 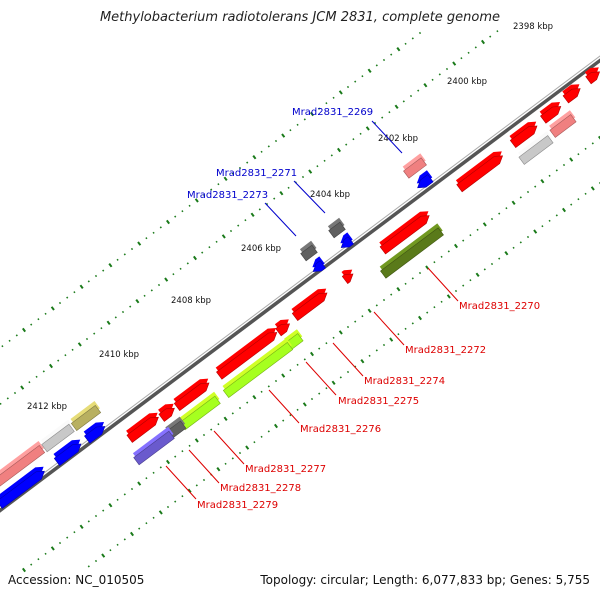 What do you see at coordinates (404, 381) in the screenshot?
I see `gene-label-2274: Mrad2831_2274` at bounding box center [404, 381].